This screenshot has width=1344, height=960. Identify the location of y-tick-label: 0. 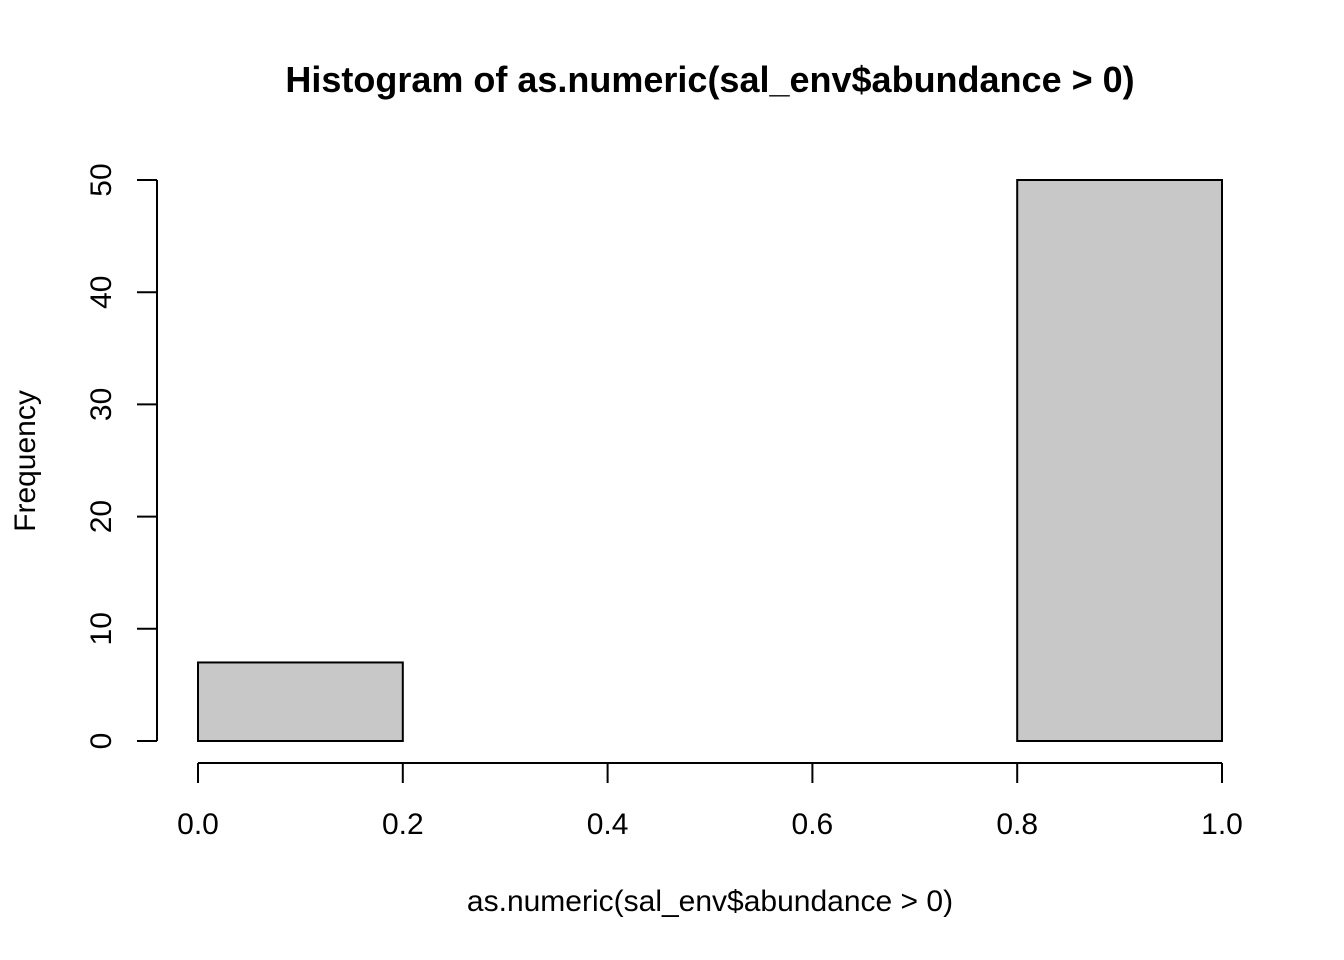
(101, 741).